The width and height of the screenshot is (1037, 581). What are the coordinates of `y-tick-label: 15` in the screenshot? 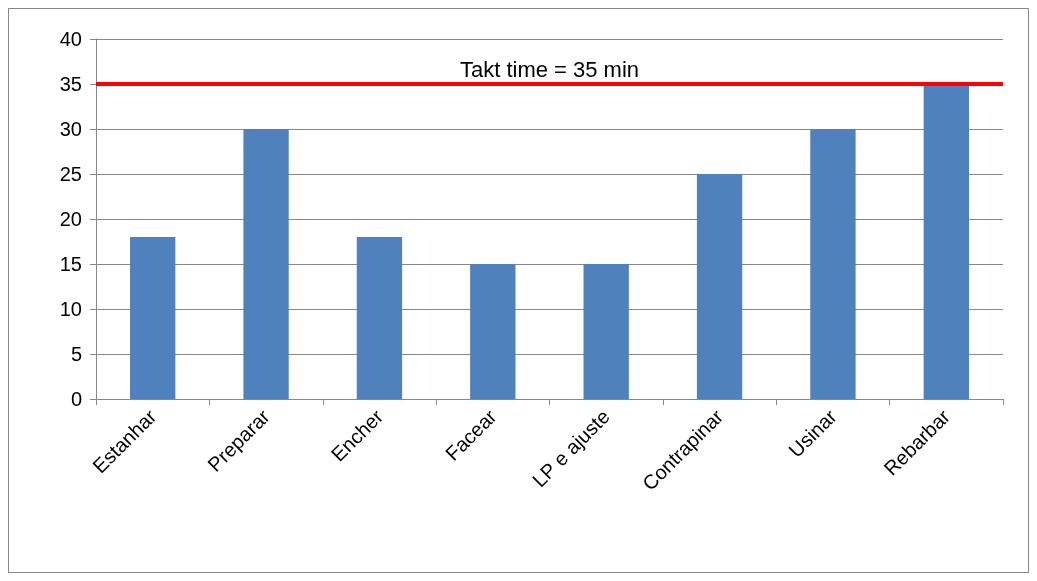 It's located at (70, 264).